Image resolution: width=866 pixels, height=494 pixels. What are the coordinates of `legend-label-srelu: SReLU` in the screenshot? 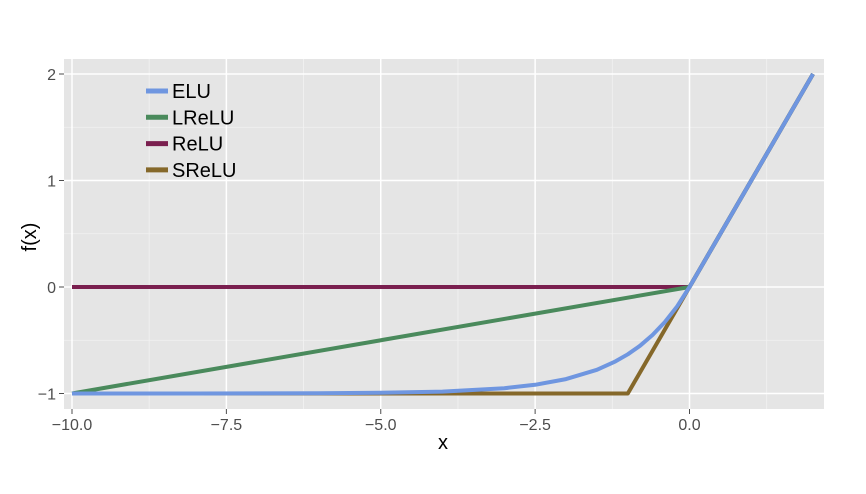 It's located at (204, 171).